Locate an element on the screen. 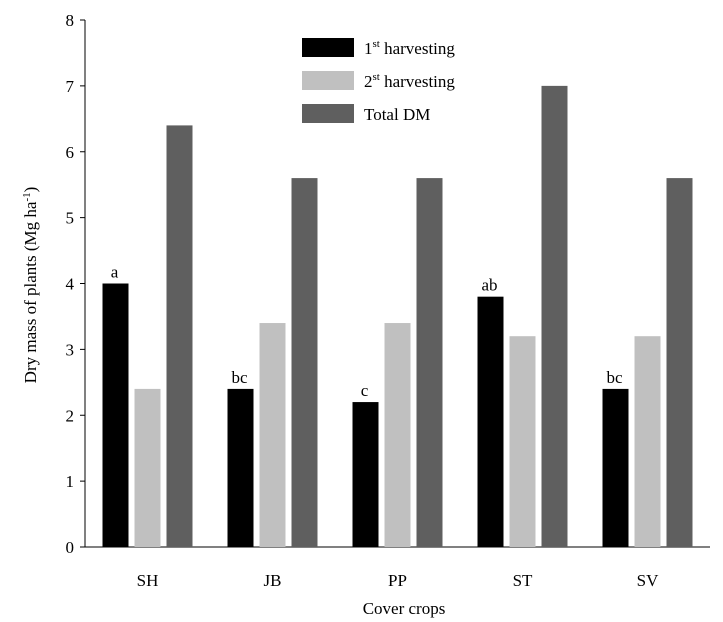 Image resolution: width=723 pixels, height=622 pixels. y-axis: 0 1 2 3 4 5 6 7 8 is located at coordinates (75, 284).